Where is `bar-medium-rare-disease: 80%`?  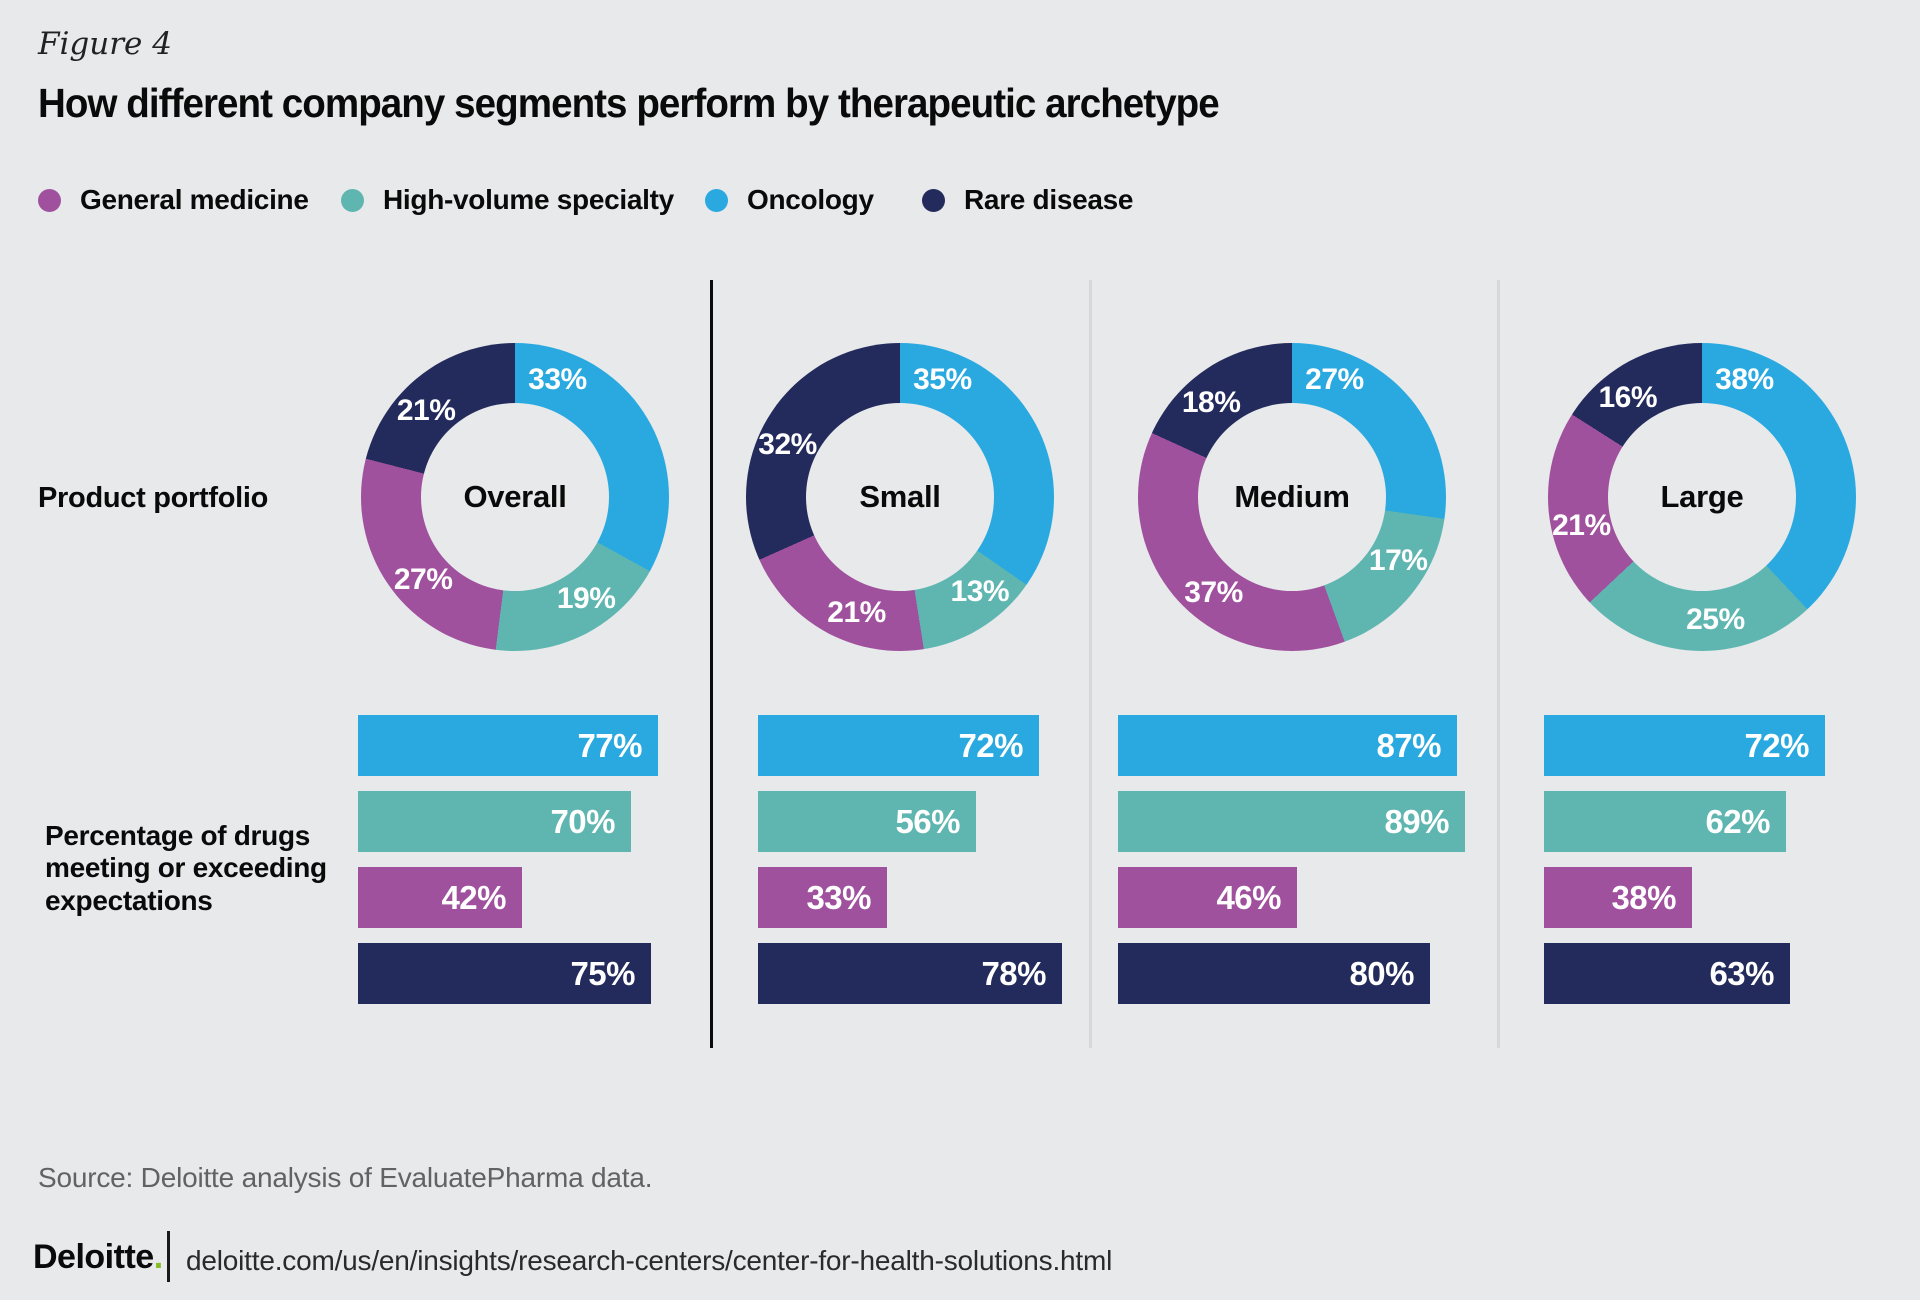
bar-medium-rare-disease: 80% is located at coordinates (1274, 973).